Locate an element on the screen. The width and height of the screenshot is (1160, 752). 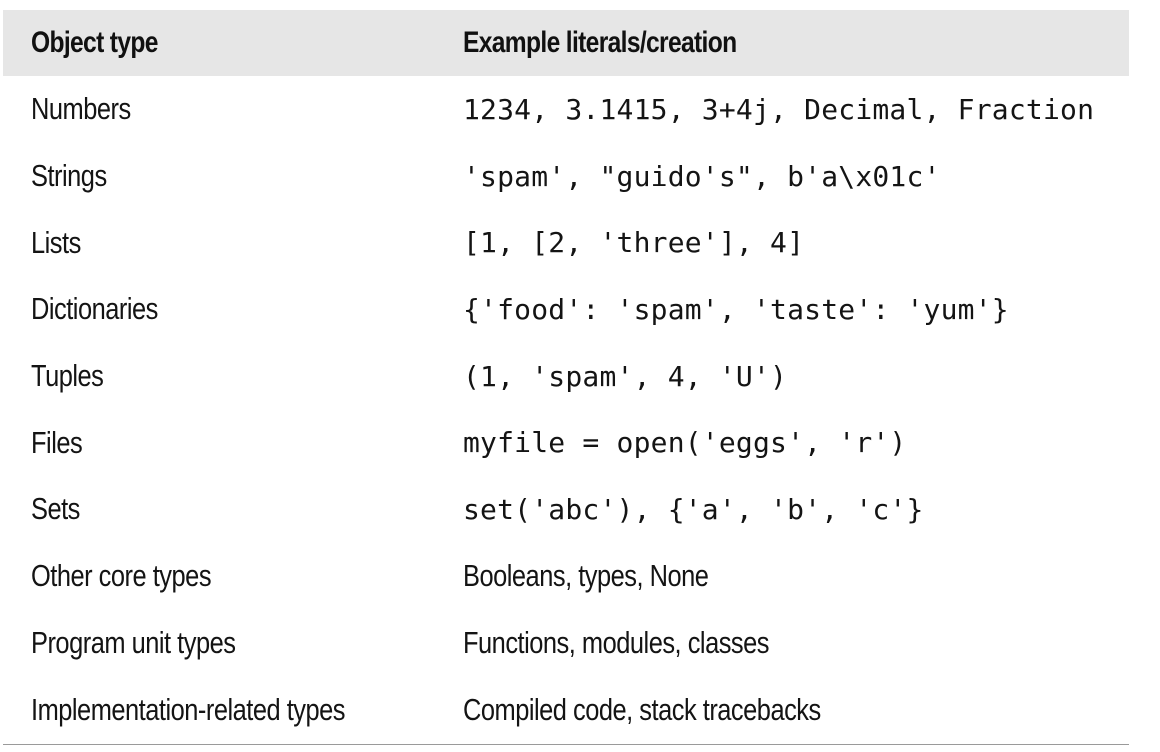
row-example: [1, [2, 'three'], 4] is located at coordinates (634, 243).